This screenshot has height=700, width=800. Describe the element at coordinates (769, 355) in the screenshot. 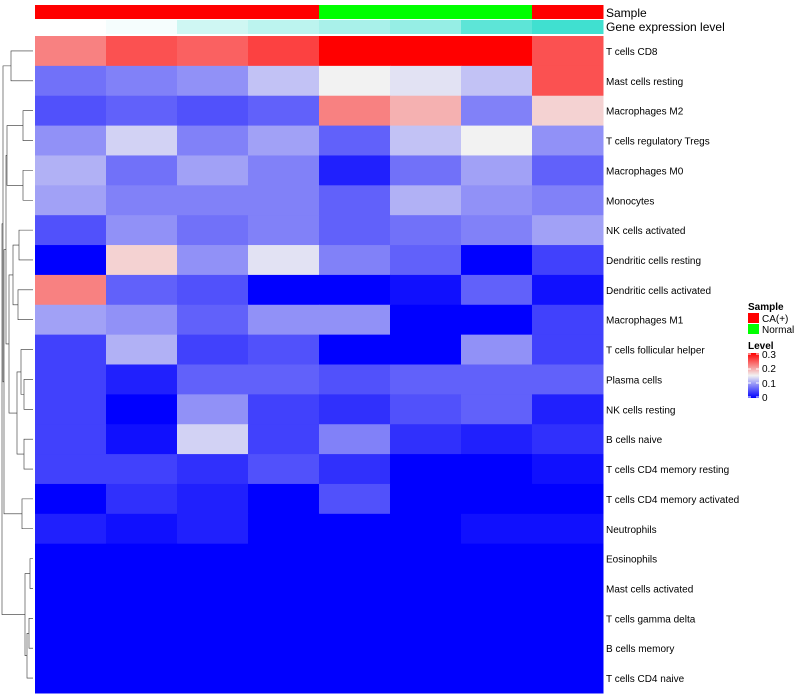

I see `legend-tick-0.3: 0.3` at that location.